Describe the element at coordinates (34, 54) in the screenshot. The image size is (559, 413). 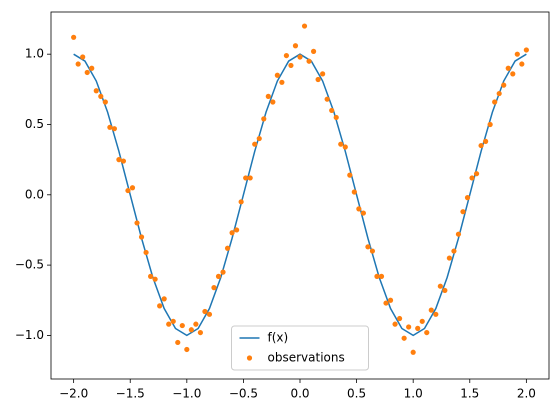
I see `y-tick-label: 1.0` at that location.